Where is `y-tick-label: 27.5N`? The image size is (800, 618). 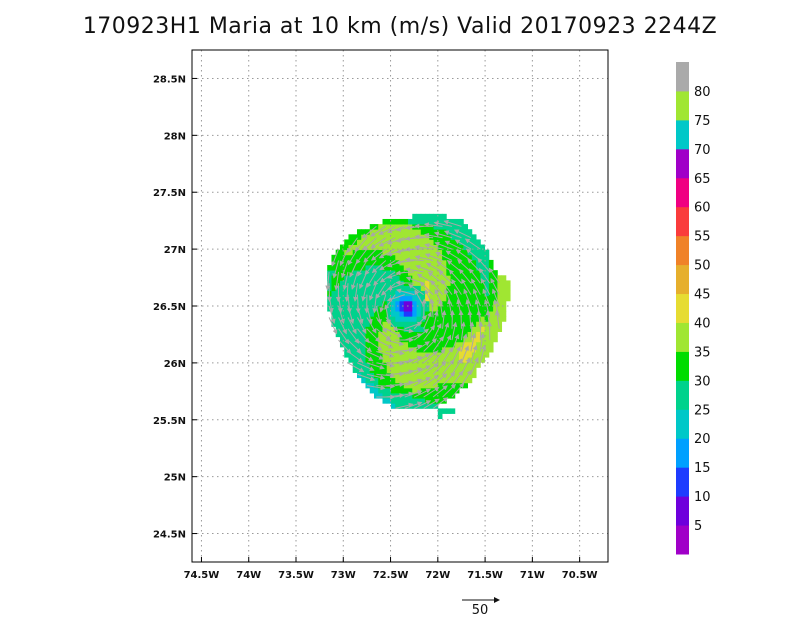 y-tick-label: 27.5N is located at coordinates (169, 193).